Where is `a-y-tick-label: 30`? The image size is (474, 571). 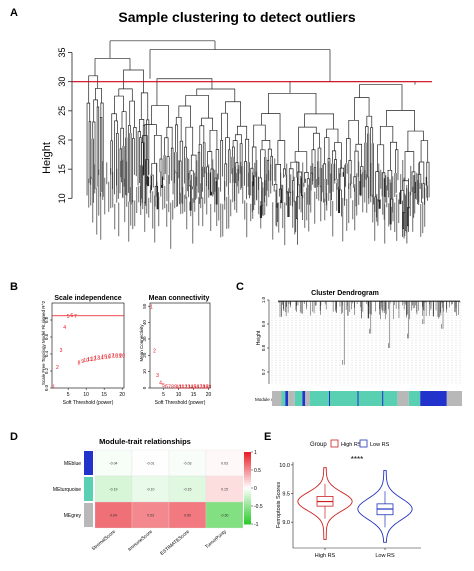 a-y-tick-label: 30 is located at coordinates (62, 82).